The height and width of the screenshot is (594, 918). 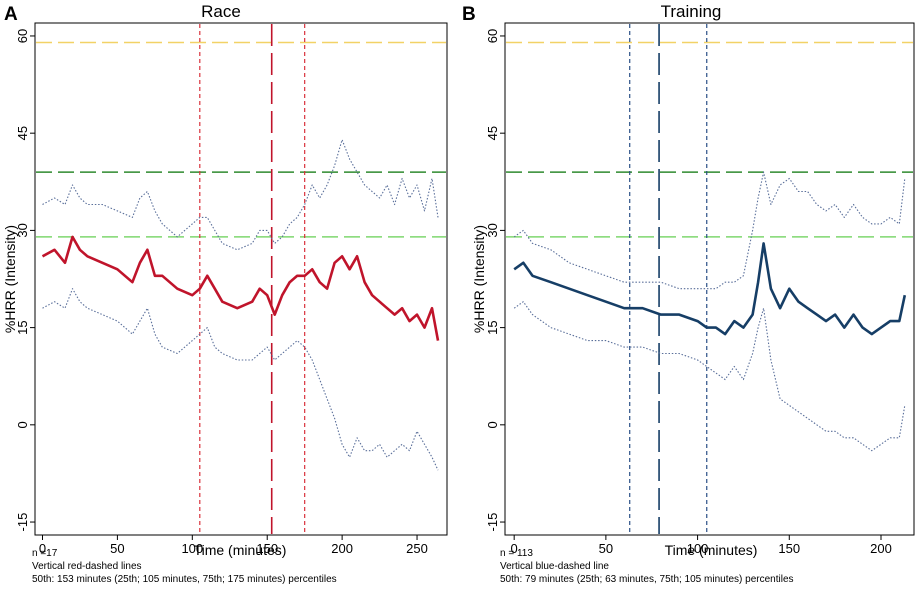 I want to click on race-x-tick-label: 200, so click(x=342, y=548).